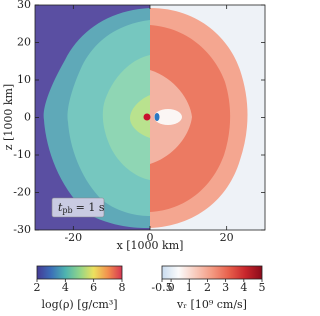  I want to click on x-tick-label: -20, so click(73, 237).